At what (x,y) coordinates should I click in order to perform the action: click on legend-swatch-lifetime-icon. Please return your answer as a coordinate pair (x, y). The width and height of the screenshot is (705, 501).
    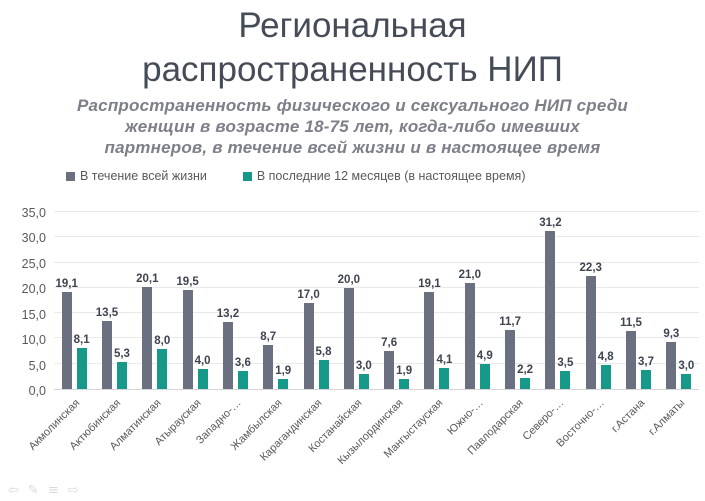
    Looking at the image, I should click on (70, 176).